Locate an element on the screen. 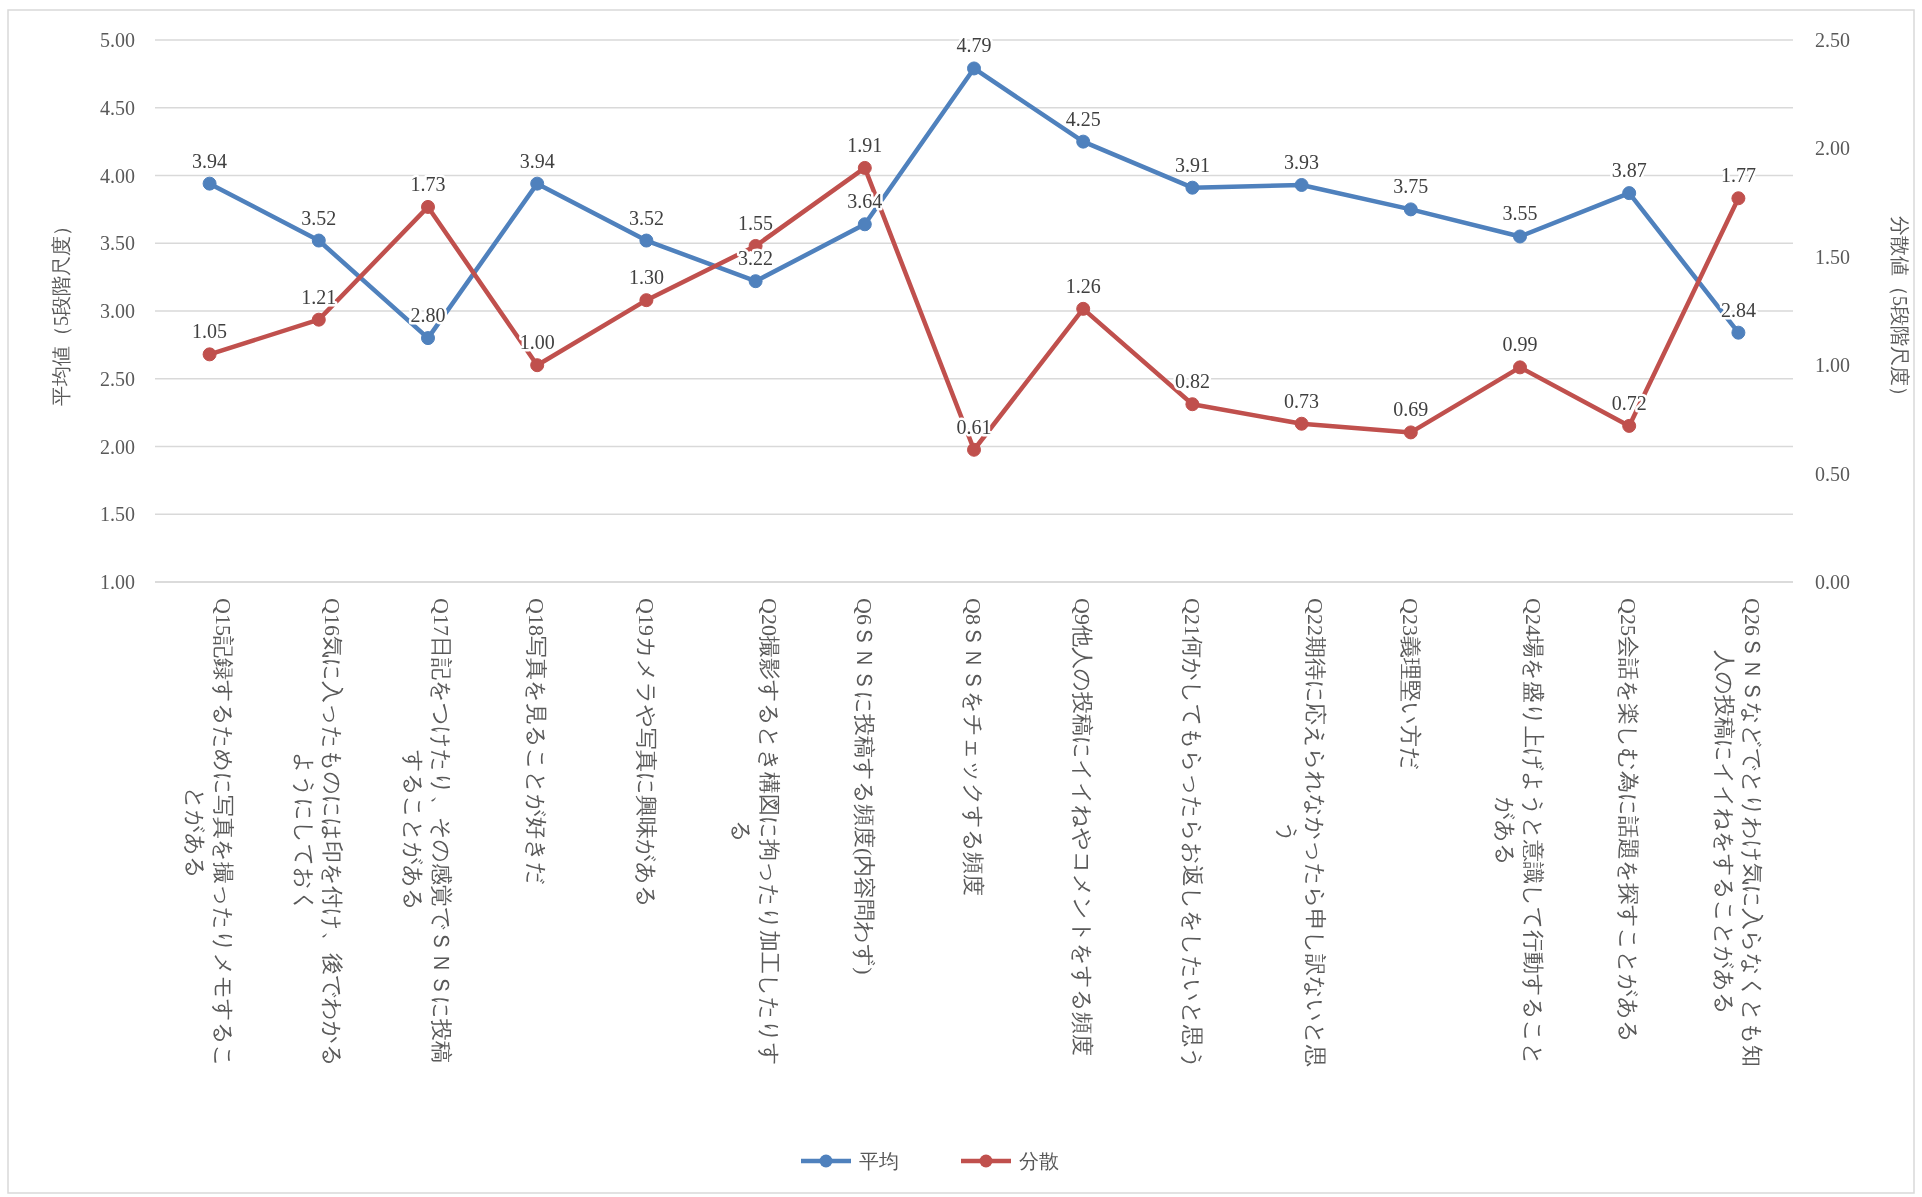 This screenshot has width=1922, height=1197. x-tick-label: Q24場を盛り上げようと意識して行動することがある is located at coordinates (1520, 832).